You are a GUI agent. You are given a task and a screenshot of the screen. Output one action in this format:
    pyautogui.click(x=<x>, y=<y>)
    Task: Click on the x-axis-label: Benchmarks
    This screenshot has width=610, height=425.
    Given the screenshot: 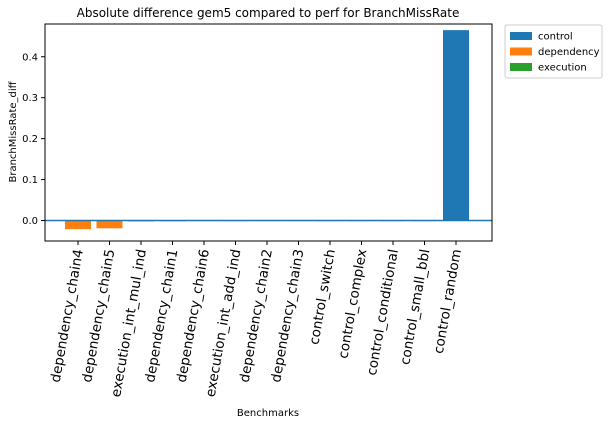 What is the action you would take?
    pyautogui.click(x=268, y=413)
    